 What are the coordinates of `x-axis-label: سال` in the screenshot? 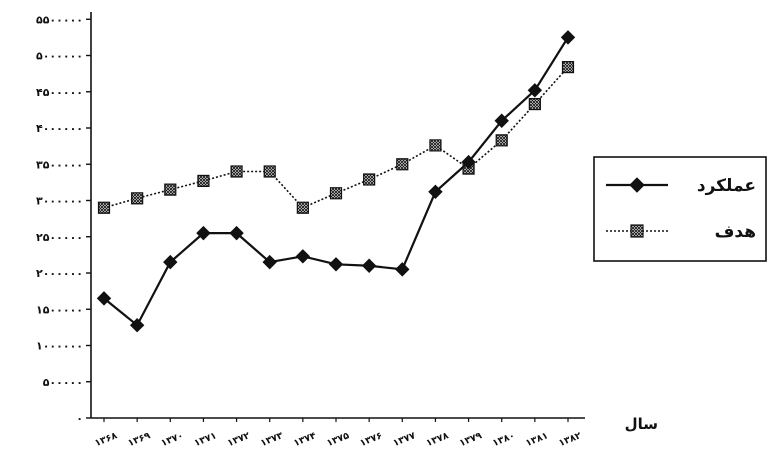 It's located at (641, 424).